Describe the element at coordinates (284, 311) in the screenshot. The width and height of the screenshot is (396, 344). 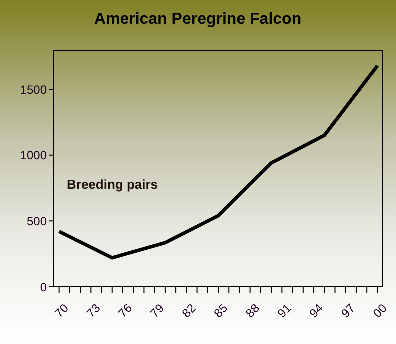
I see `x-tick-label: 91` at that location.